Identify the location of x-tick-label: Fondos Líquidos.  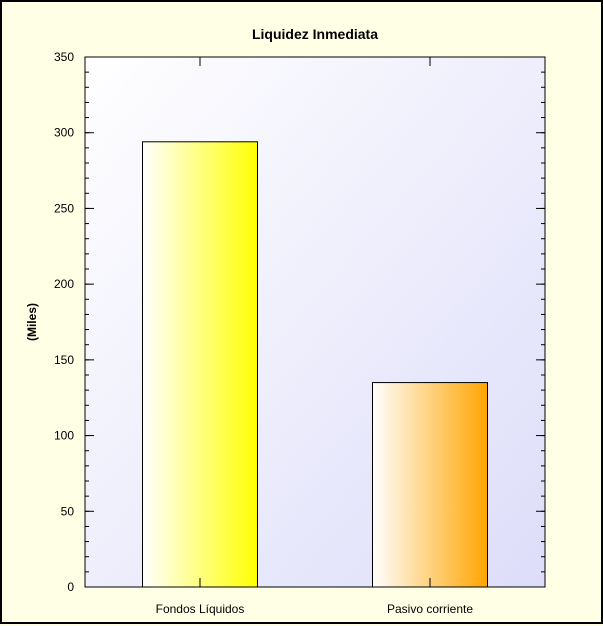
(200, 609).